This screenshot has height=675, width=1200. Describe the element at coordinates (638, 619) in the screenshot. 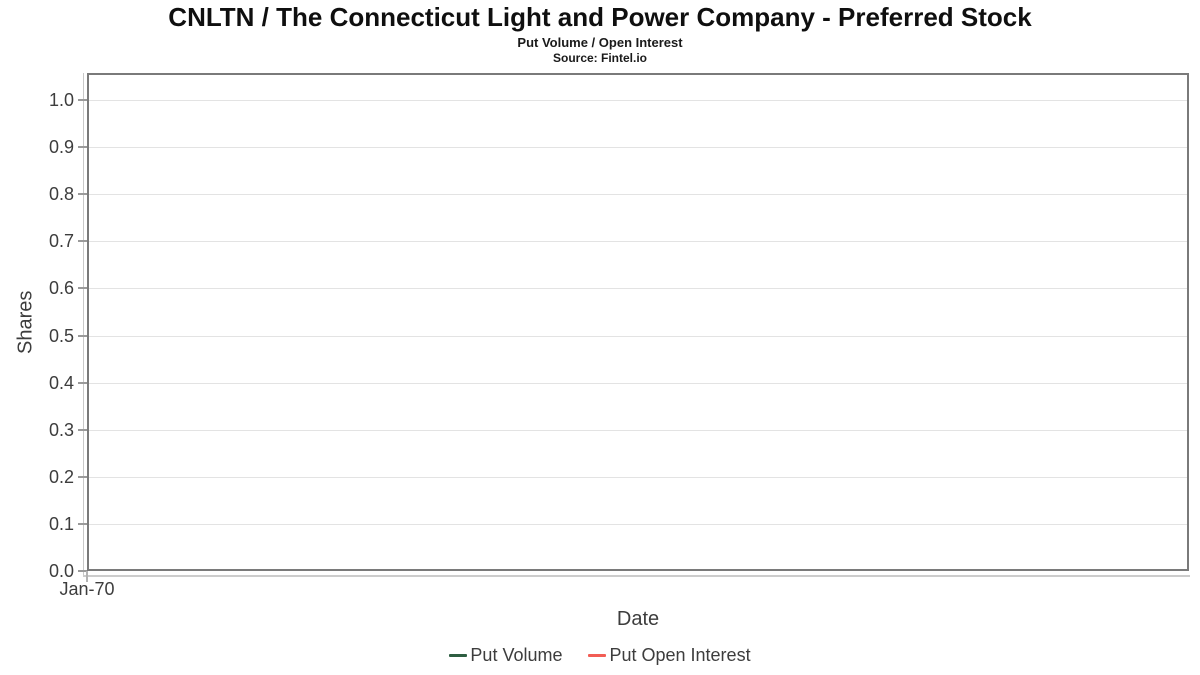

I see `x-axis-title: Date` at that location.